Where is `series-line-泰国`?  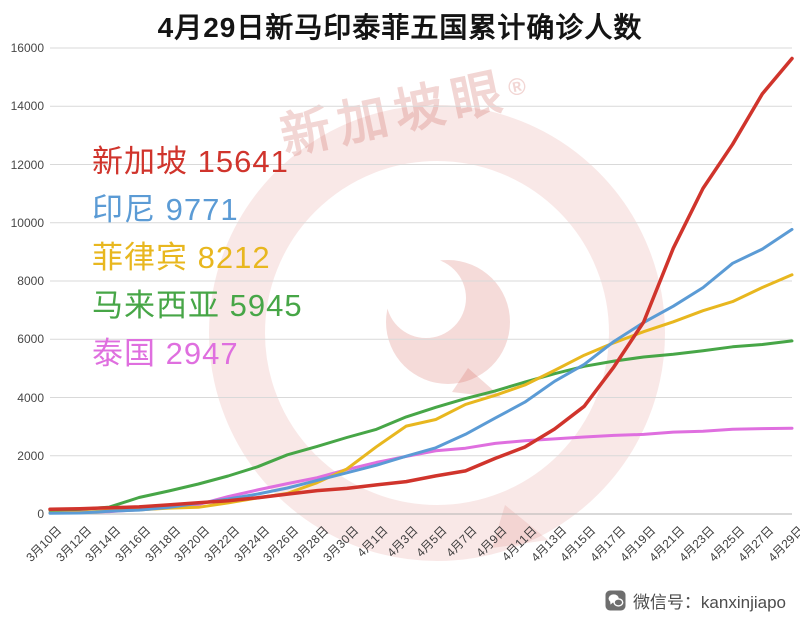
series-line-泰国 is located at coordinates (421, 470).